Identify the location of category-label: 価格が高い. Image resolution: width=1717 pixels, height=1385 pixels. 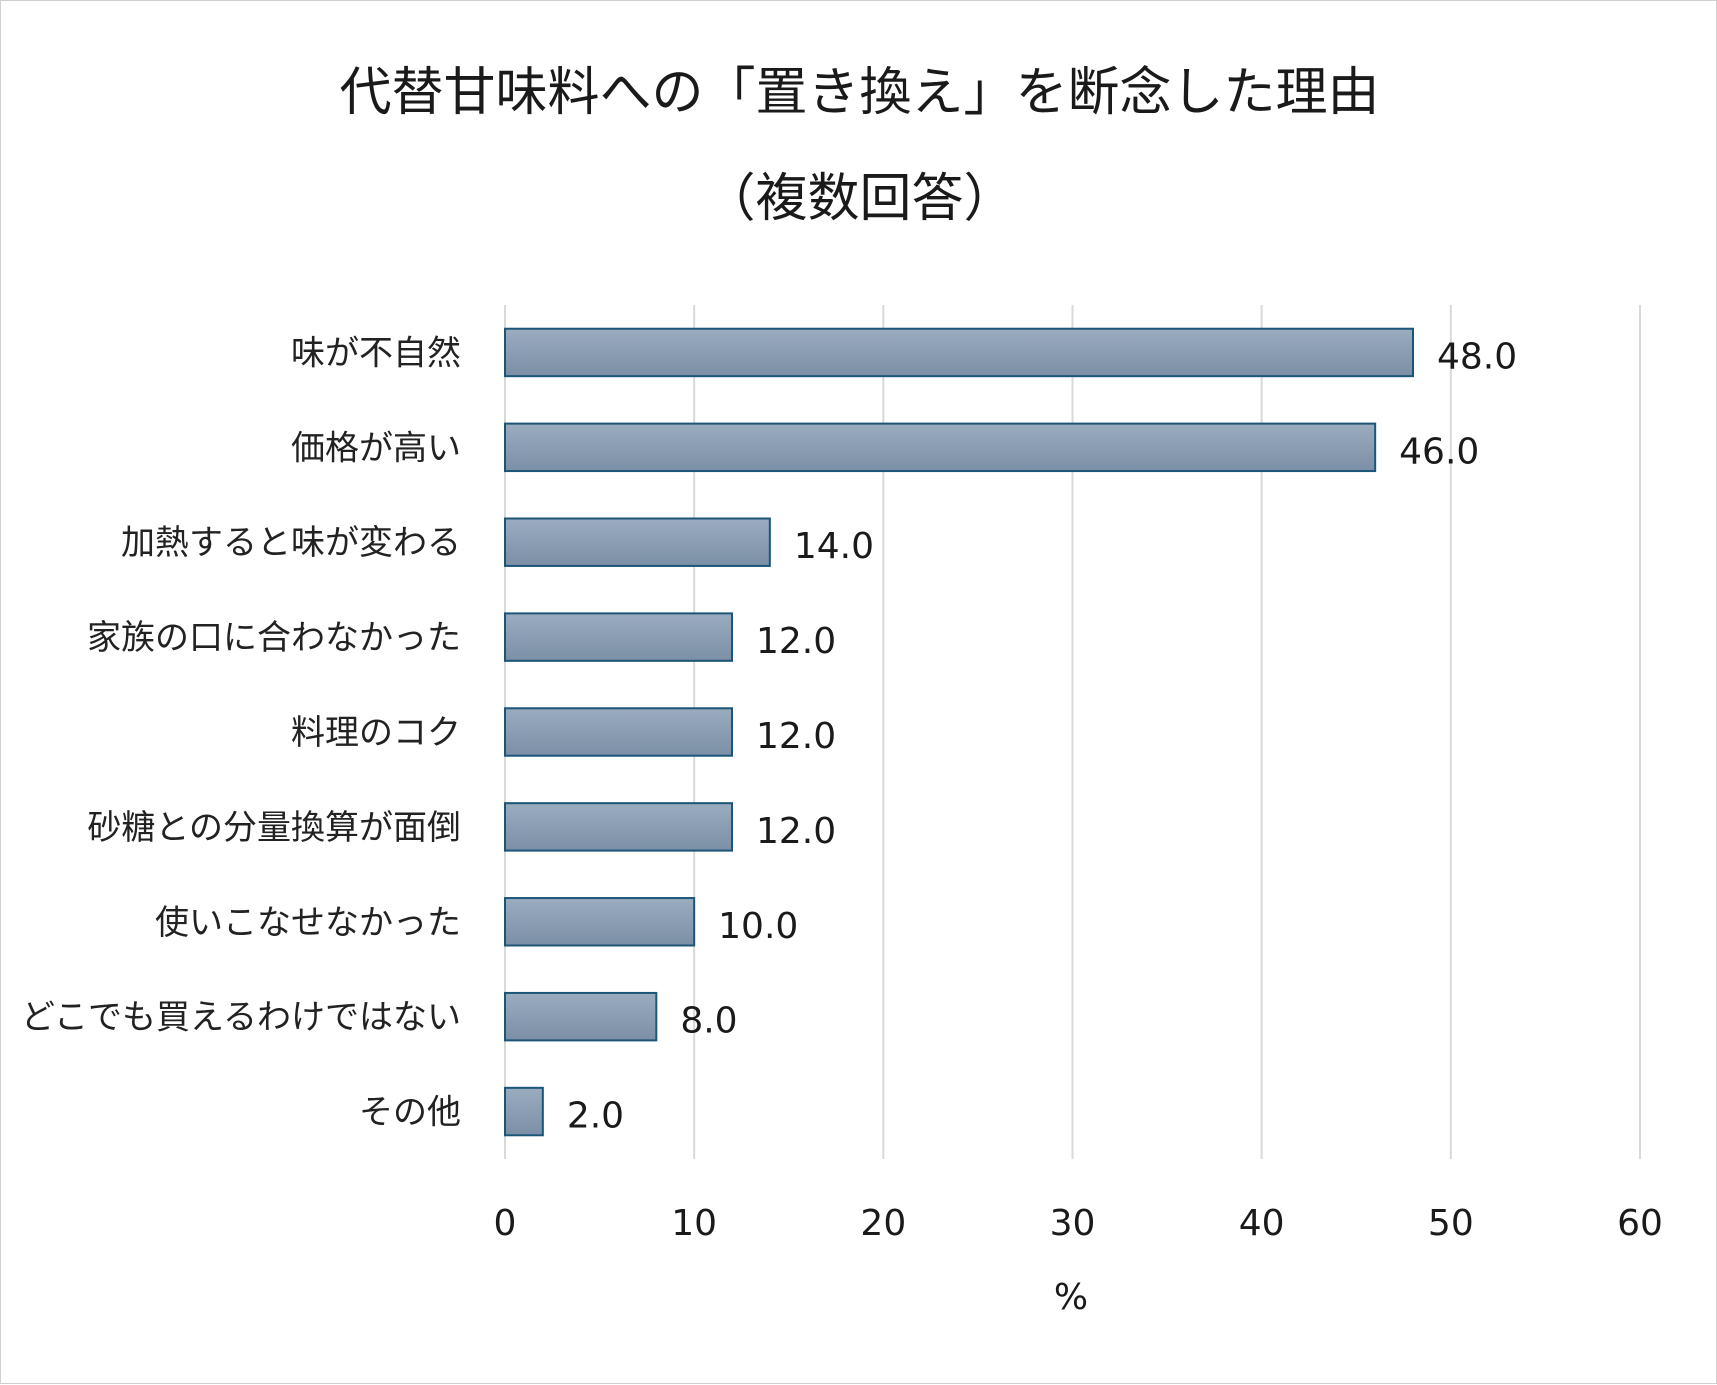
(376, 448).